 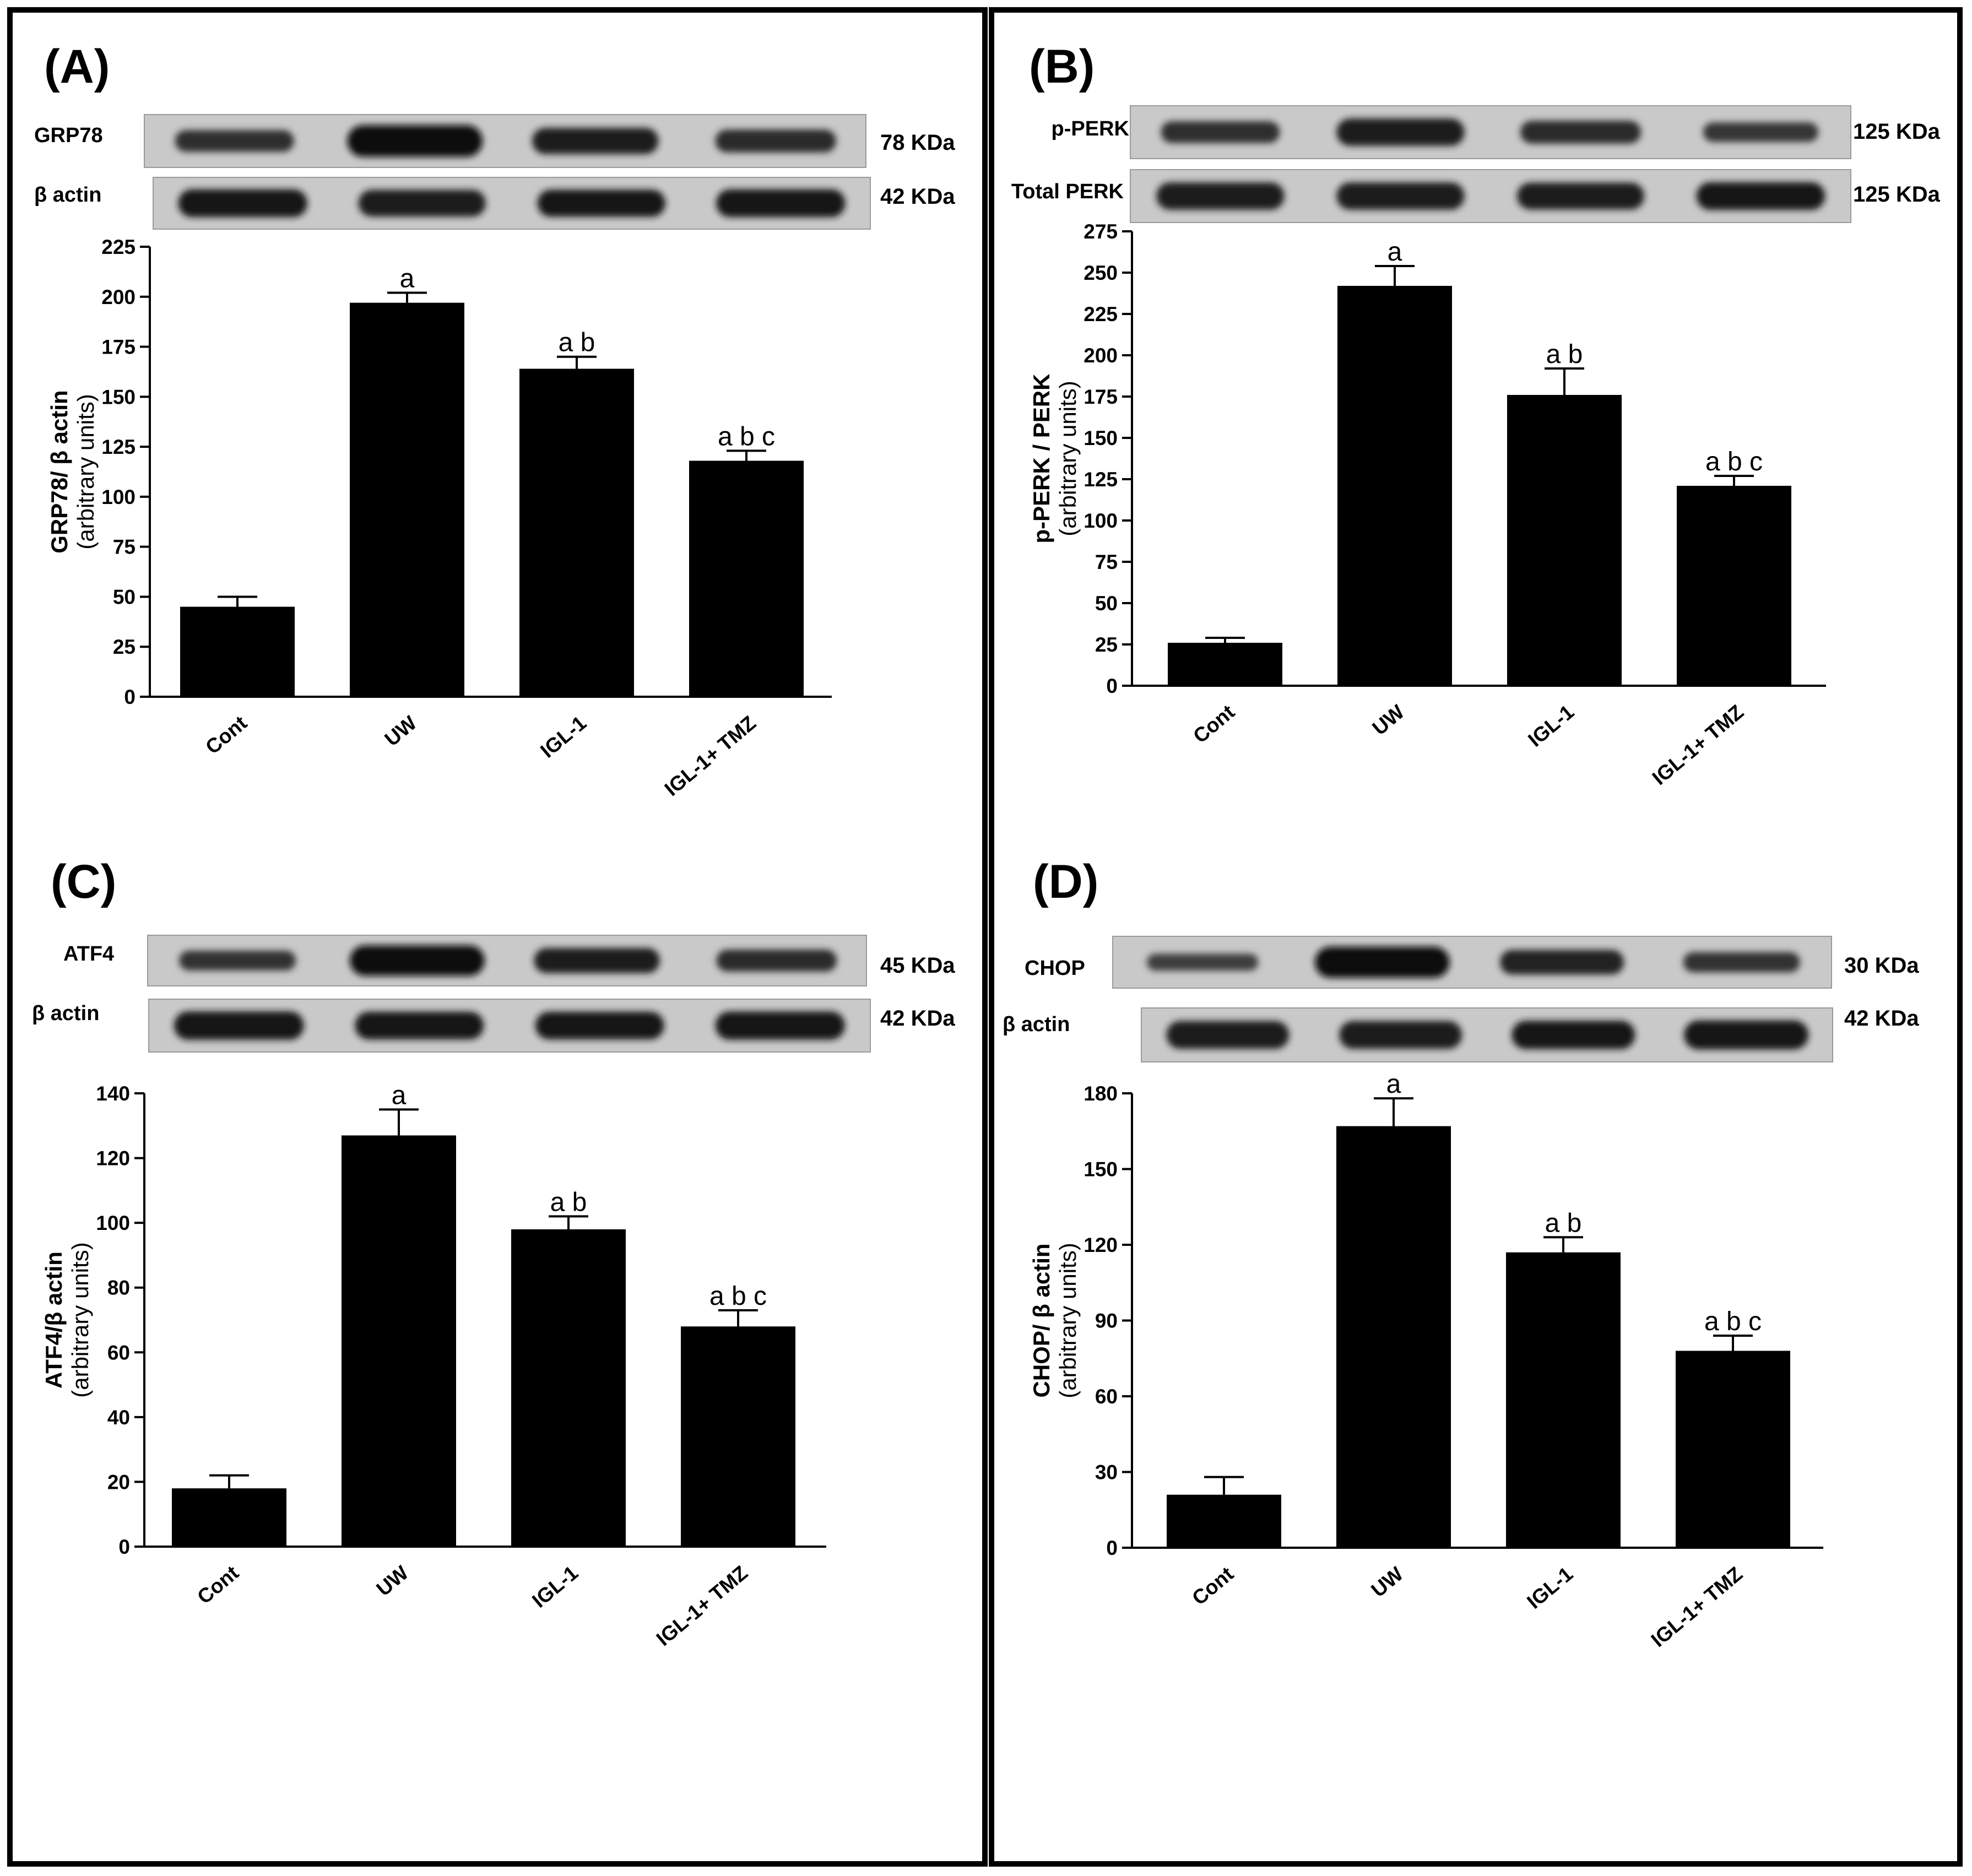 I want to click on bar-igl-1-tmz, so click(x=1734, y=586).